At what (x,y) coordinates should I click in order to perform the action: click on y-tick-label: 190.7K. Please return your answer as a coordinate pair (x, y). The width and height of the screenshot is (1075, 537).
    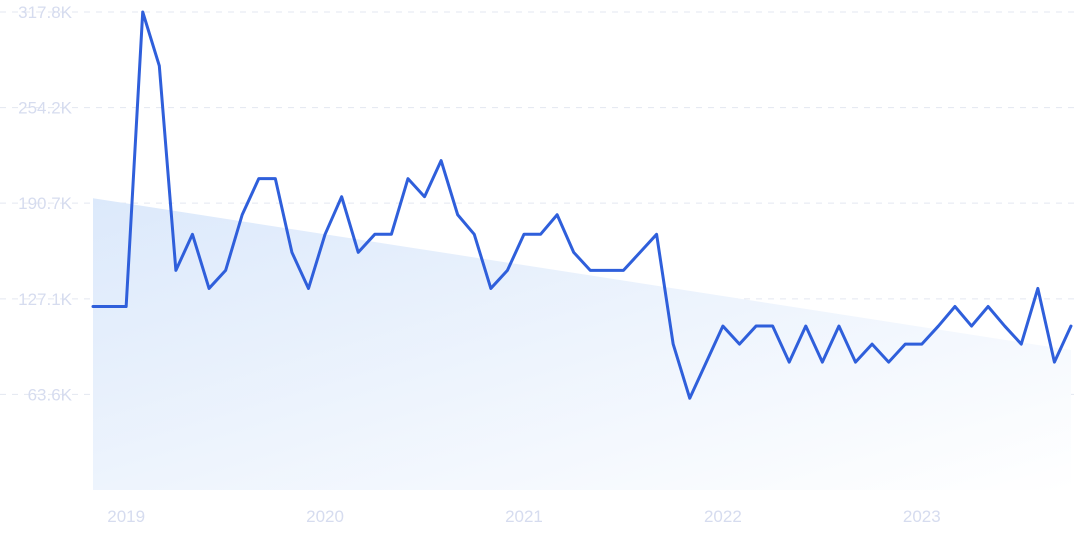
    Looking at the image, I should click on (45, 203).